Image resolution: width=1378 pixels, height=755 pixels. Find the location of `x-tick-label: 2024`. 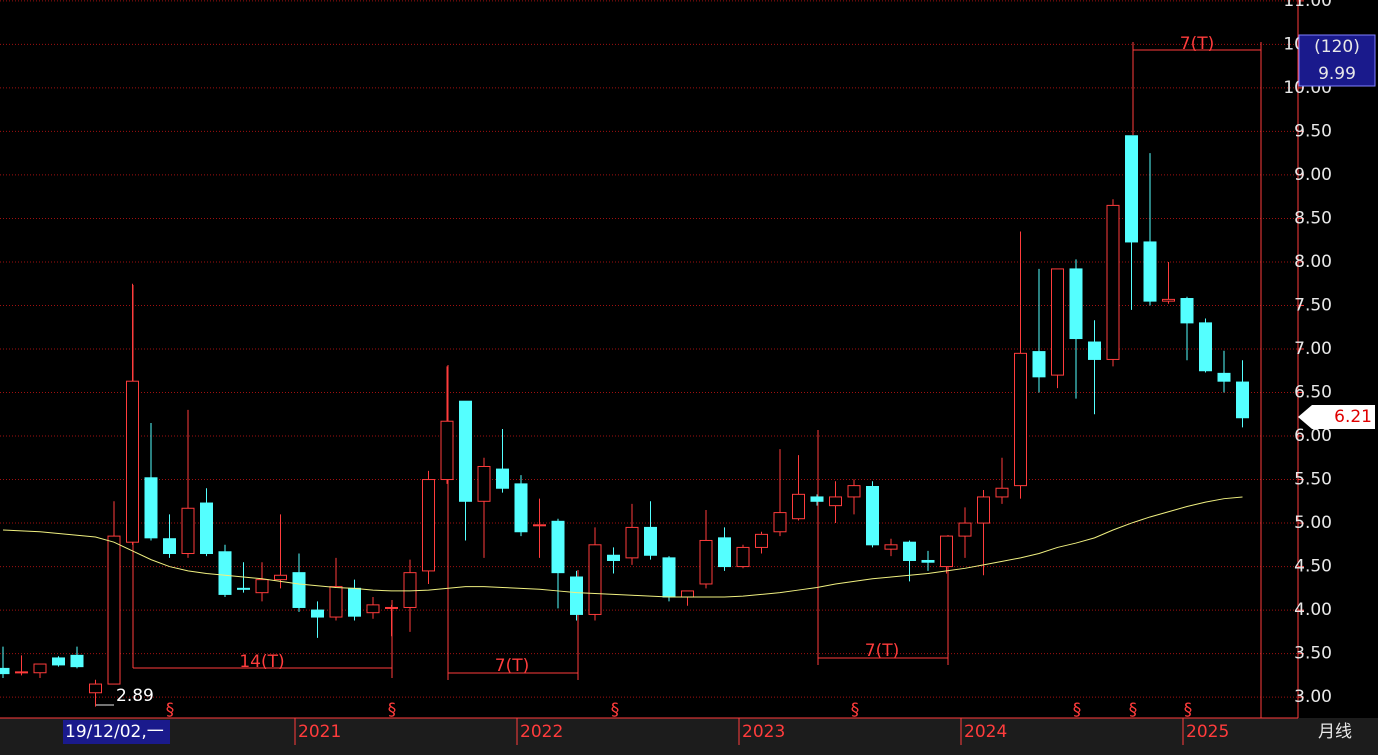

x-tick-label: 2024 is located at coordinates (985, 732).